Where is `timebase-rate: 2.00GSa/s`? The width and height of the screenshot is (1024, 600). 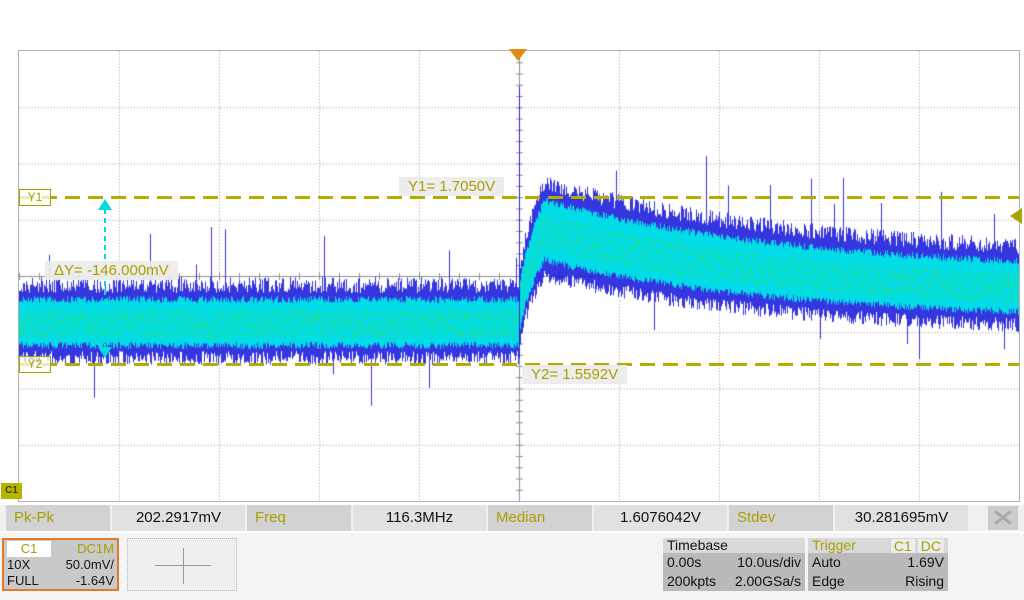
timebase-rate: 2.00GSa/s is located at coordinates (767, 581).